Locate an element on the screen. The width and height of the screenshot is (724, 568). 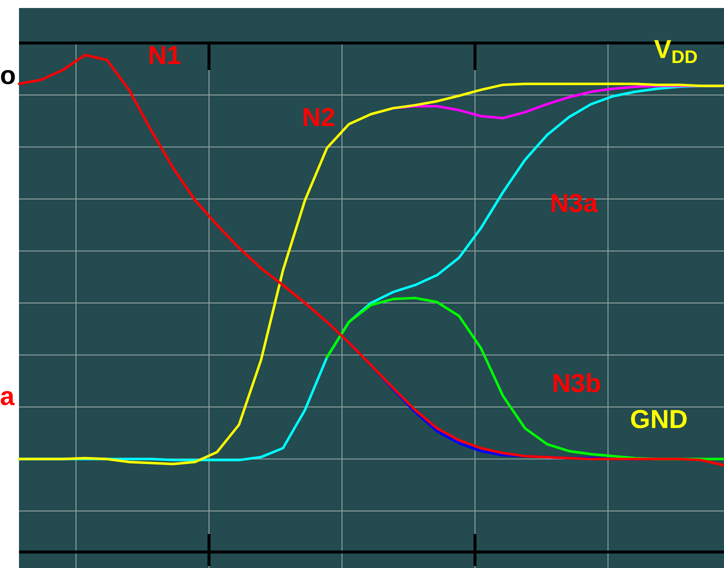
annotation: V$_{DD}$ is located at coordinates (676, 51).